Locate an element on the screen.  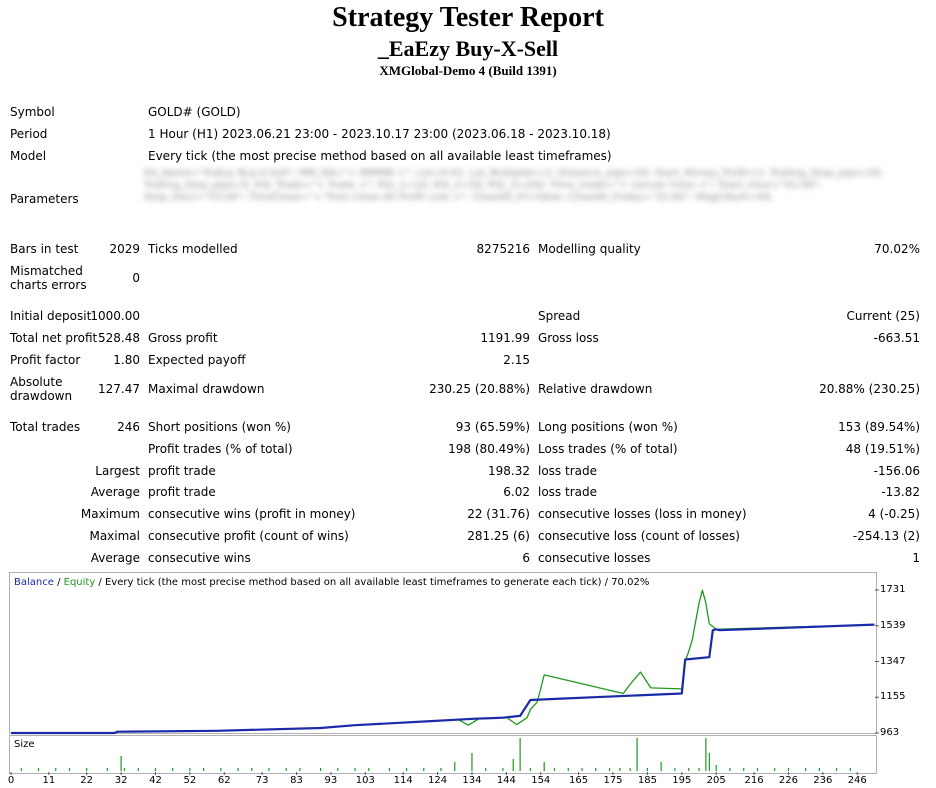
parameters-label: Parameters is located at coordinates (44, 199).